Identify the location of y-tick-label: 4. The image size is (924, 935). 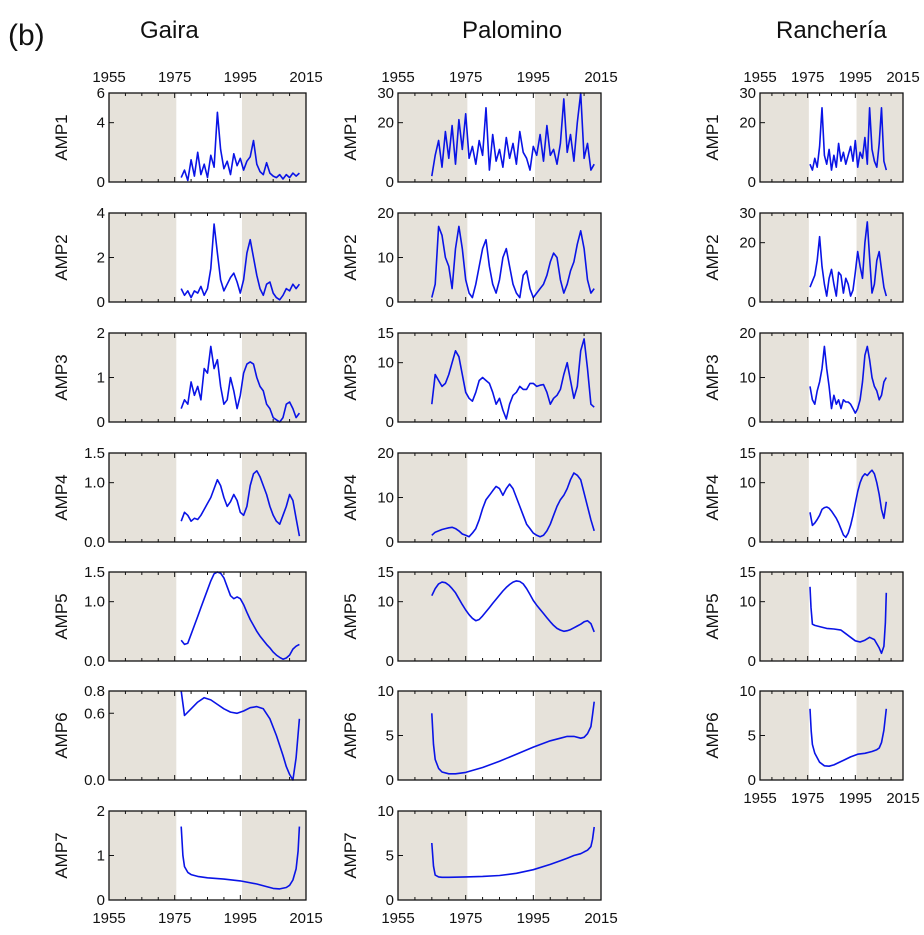
(101, 123).